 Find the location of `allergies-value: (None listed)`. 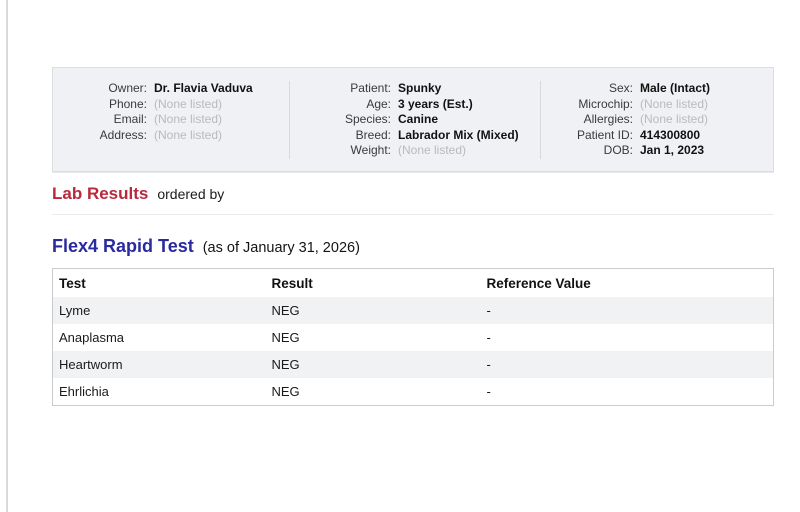

allergies-value: (None listed) is located at coordinates (674, 119).